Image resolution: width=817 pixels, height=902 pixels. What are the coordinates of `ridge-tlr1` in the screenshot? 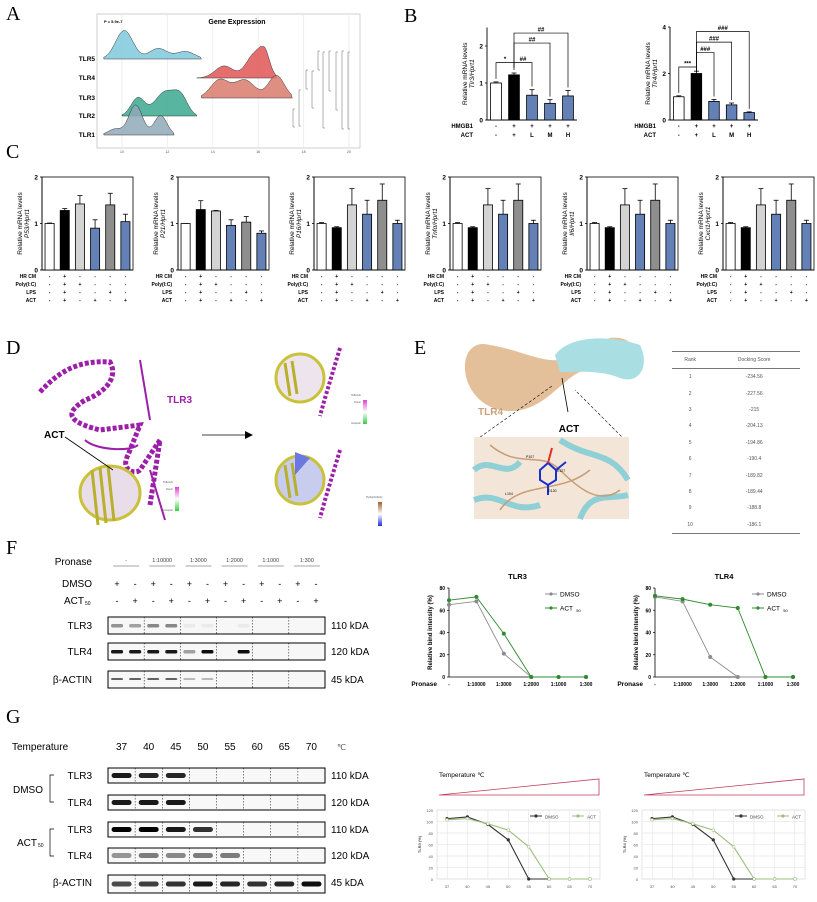 It's located at (139, 120).